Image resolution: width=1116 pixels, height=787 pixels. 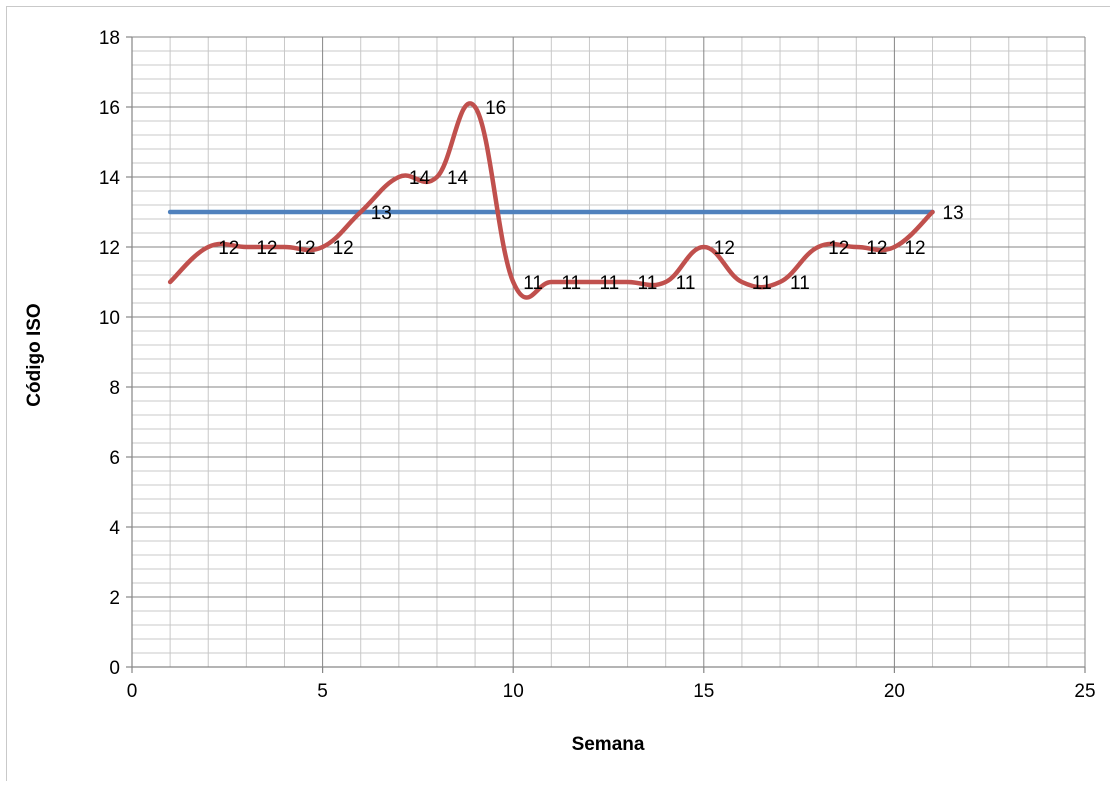 What do you see at coordinates (109, 108) in the screenshot?
I see `y-tick-label: 16` at bounding box center [109, 108].